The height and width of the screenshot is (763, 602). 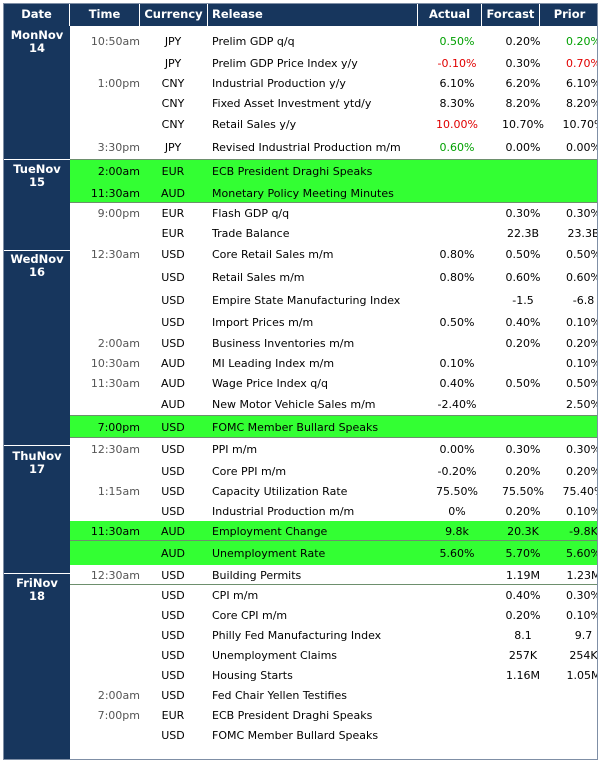 I want to click on release-time: 11:30am, so click(x=115, y=193).